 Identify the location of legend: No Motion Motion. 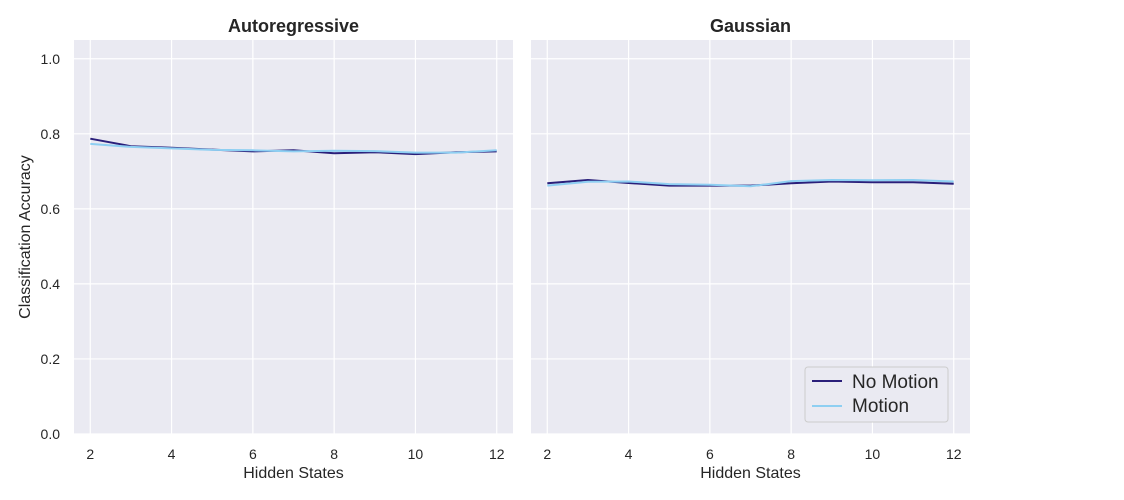
(876, 394).